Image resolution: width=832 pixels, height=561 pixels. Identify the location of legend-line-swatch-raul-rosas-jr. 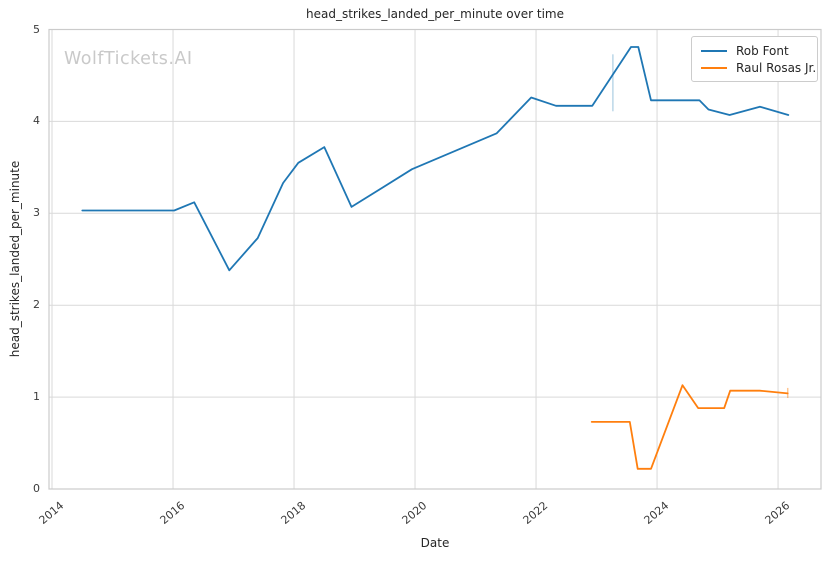
(714, 67).